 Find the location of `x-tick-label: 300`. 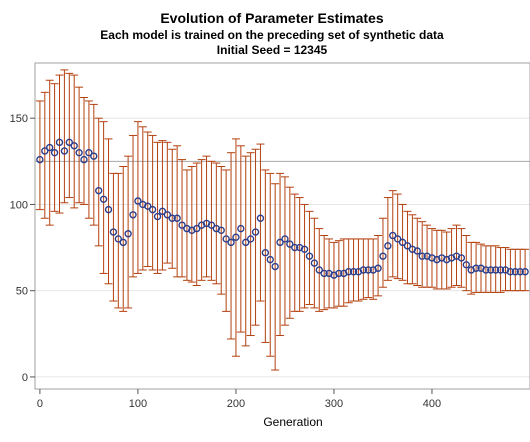

x-tick-label: 300 is located at coordinates (334, 404).